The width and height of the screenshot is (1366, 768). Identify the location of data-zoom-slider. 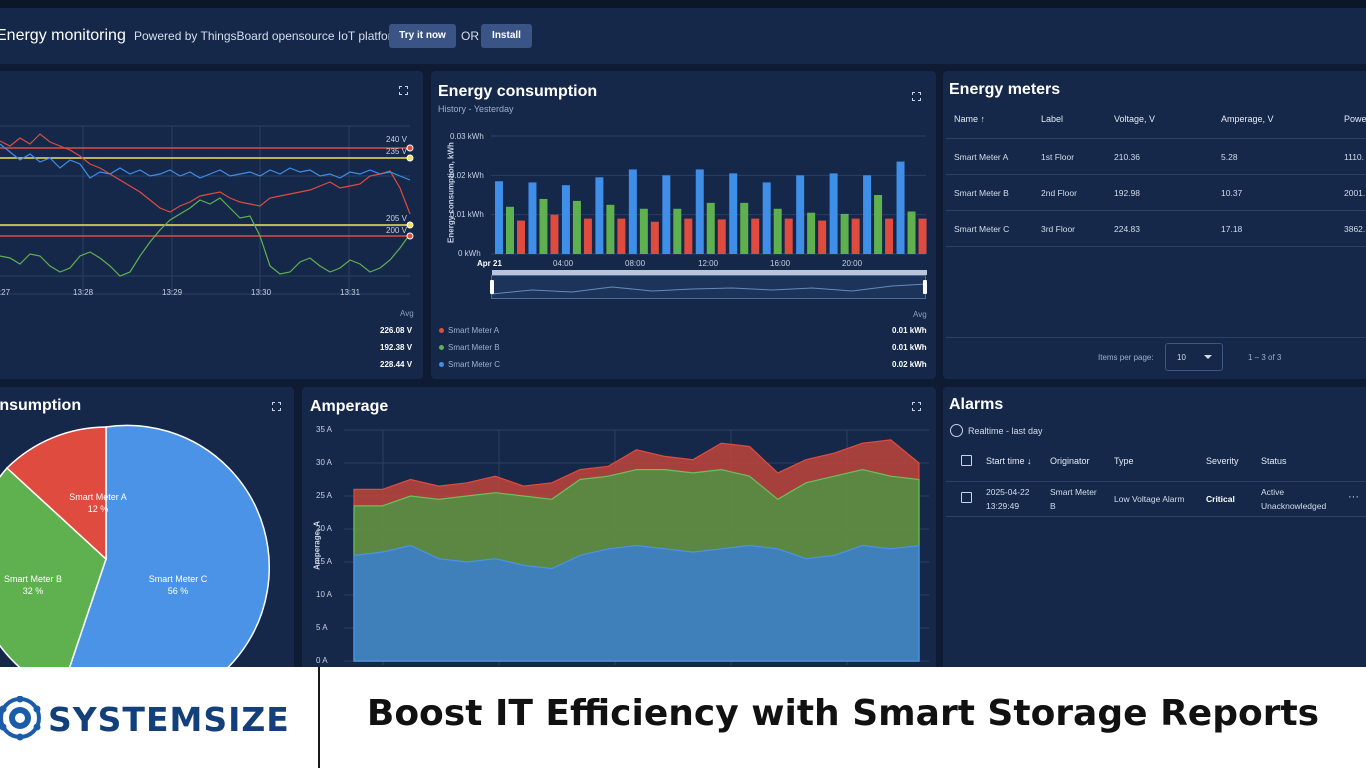
(708, 284).